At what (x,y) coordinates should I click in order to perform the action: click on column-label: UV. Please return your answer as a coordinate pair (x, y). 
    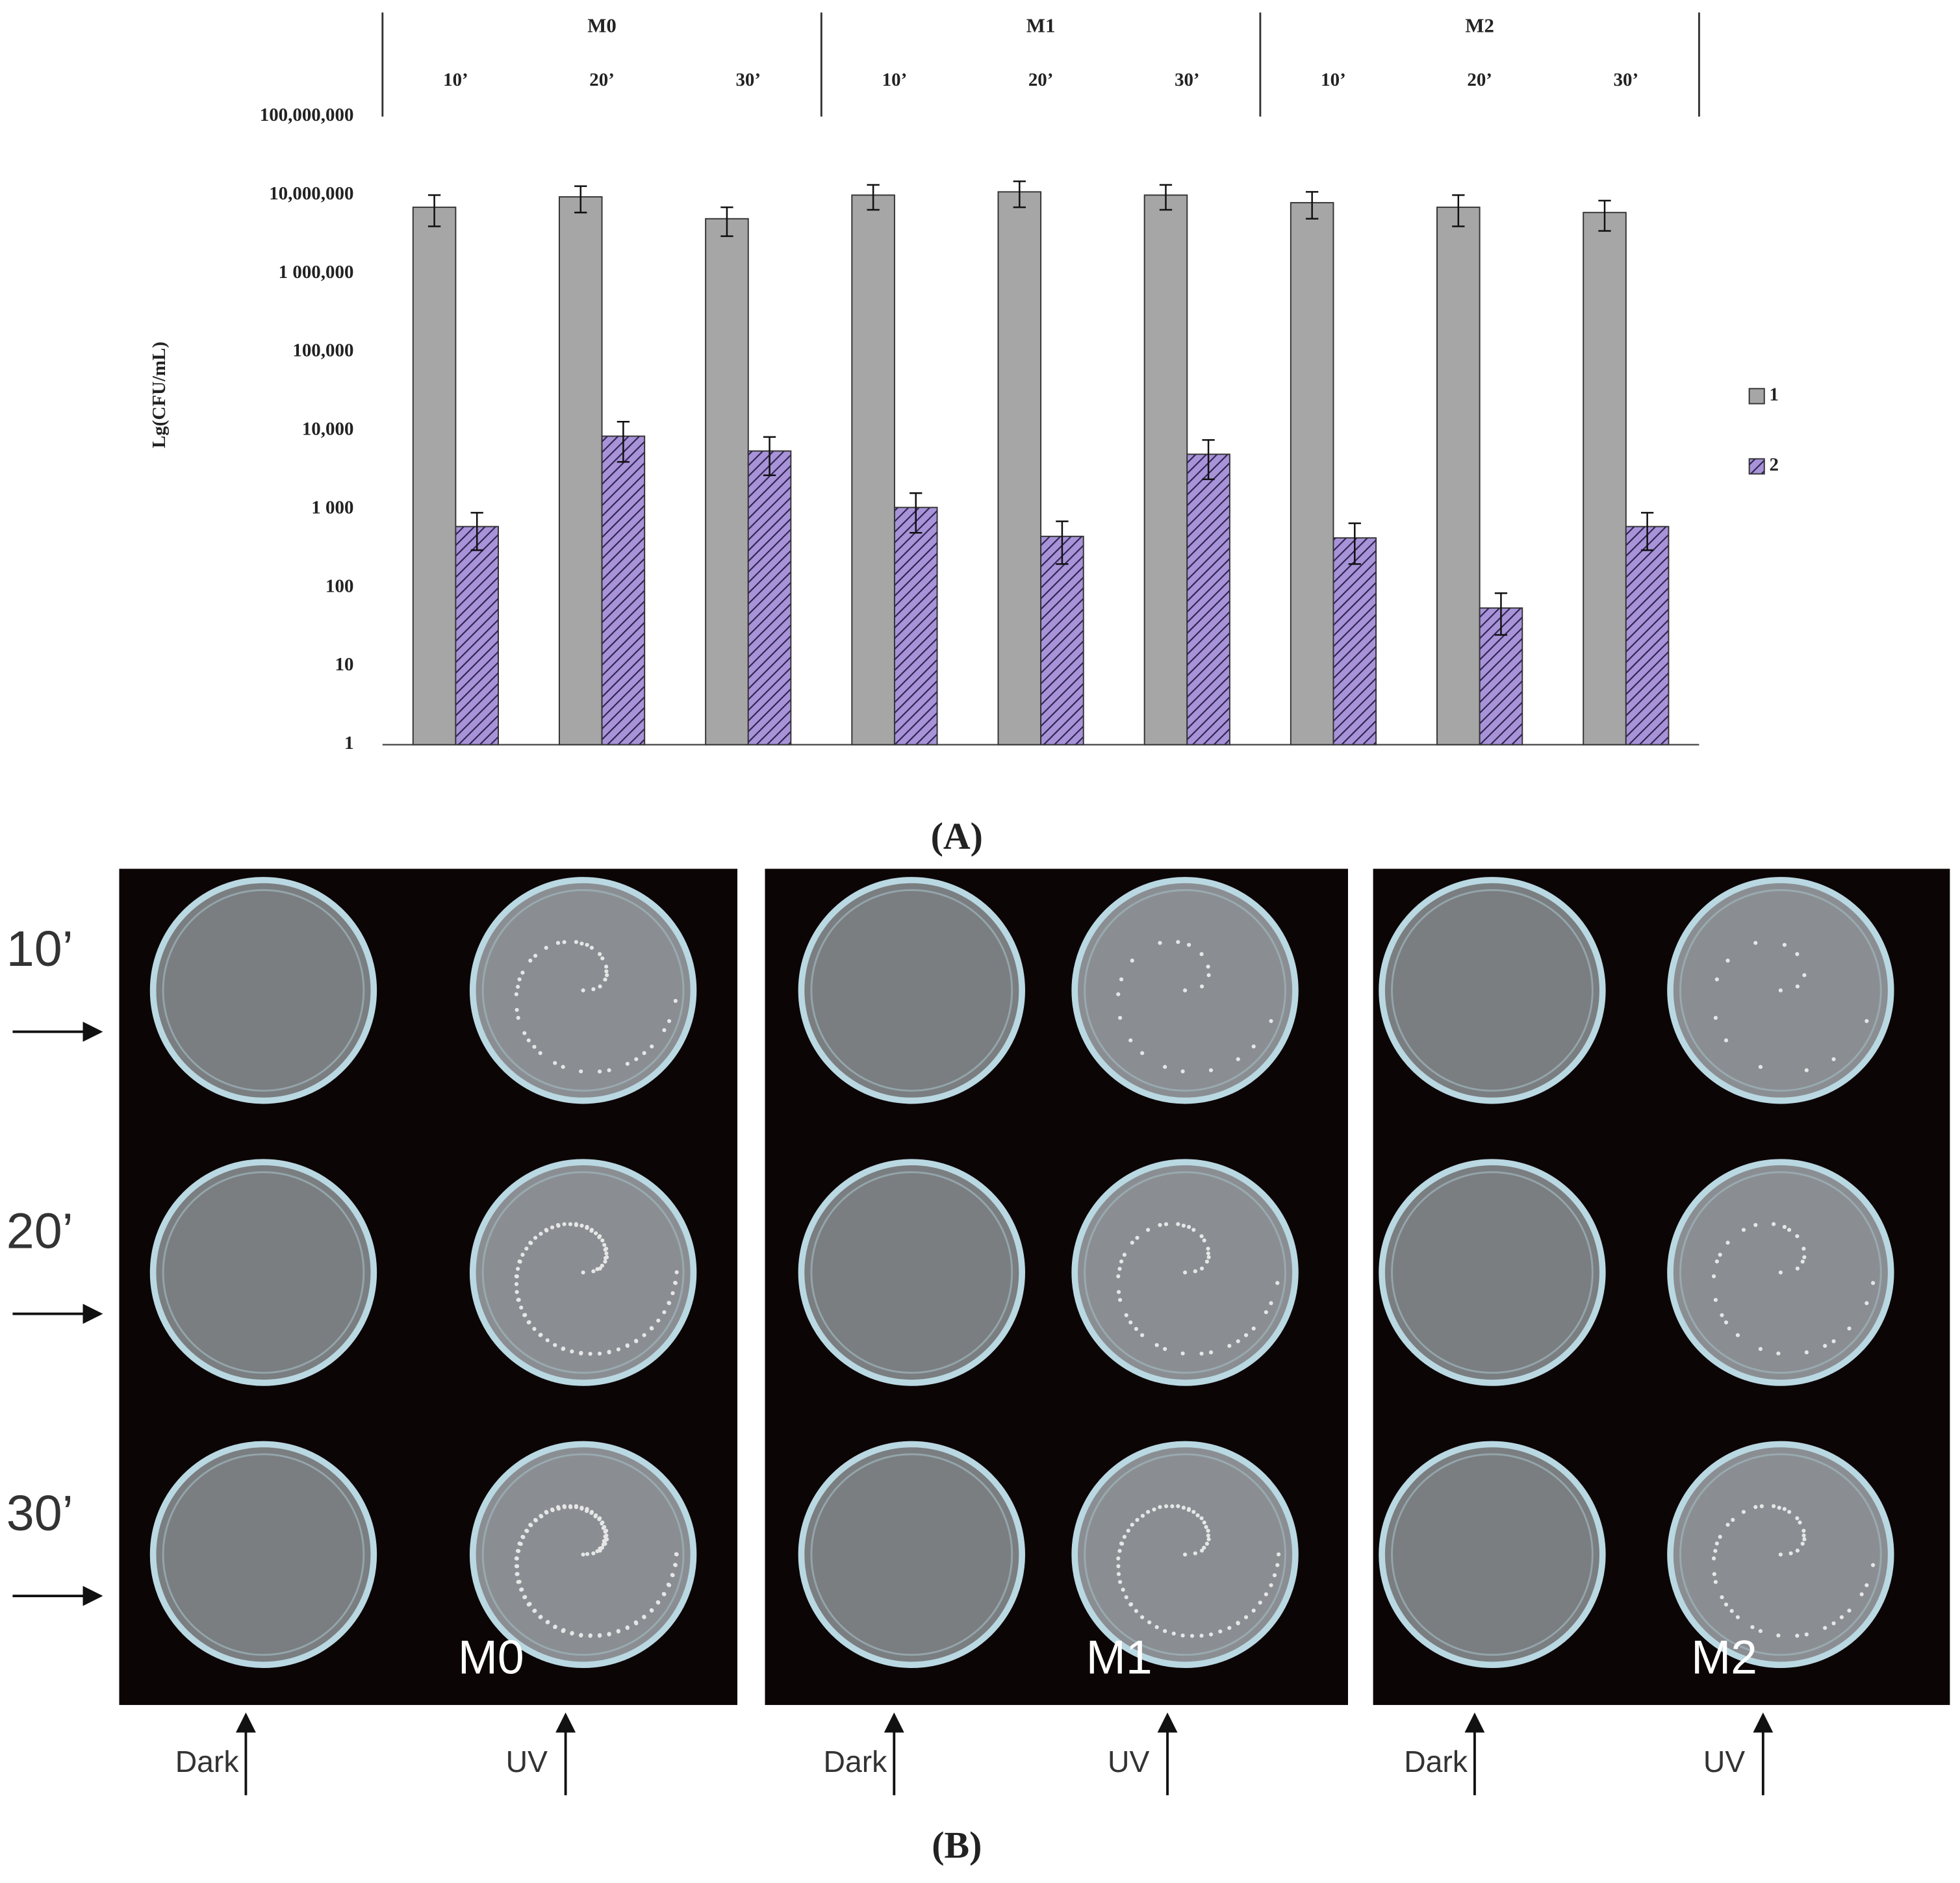
    Looking at the image, I should click on (1128, 1761).